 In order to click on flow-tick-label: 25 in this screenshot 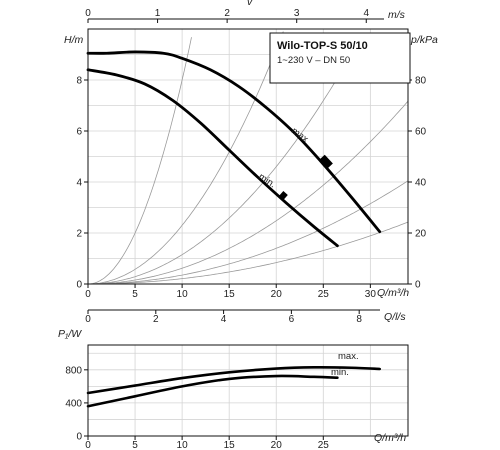, I will do `click(324, 294)`.